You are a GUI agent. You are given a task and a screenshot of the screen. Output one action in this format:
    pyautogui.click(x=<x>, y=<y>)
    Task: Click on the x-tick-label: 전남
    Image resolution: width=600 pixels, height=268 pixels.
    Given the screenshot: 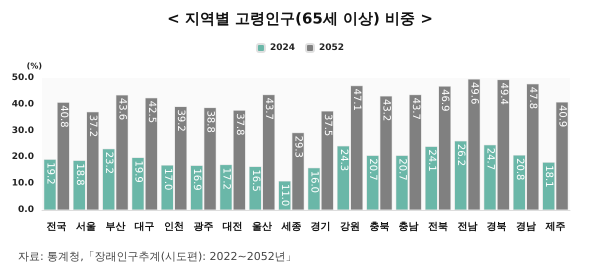 What is the action you would take?
    pyautogui.click(x=467, y=227)
    